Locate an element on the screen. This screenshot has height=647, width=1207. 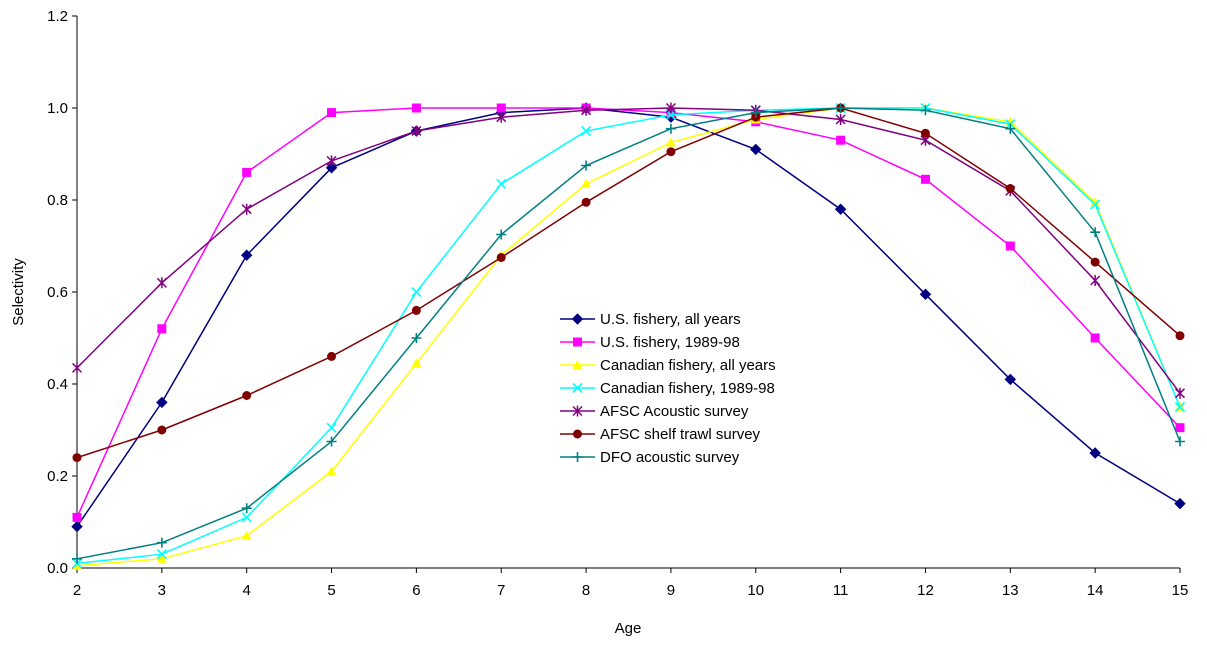
x-axis-ticks: 2 3 4 5 6 7 8 9 10 11 12 13 14 15 is located at coordinates (631, 583).